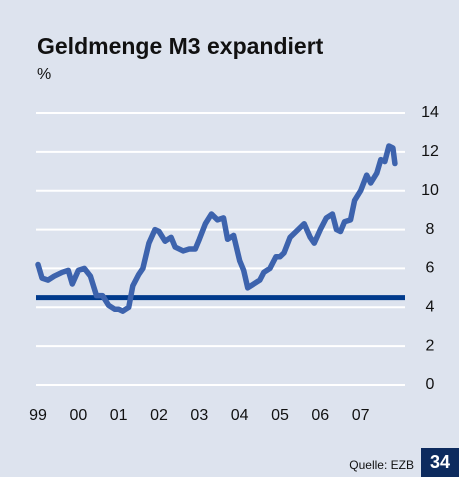  Describe the element at coordinates (430, 229) in the screenshot. I see `y-tick-label: 8` at that location.